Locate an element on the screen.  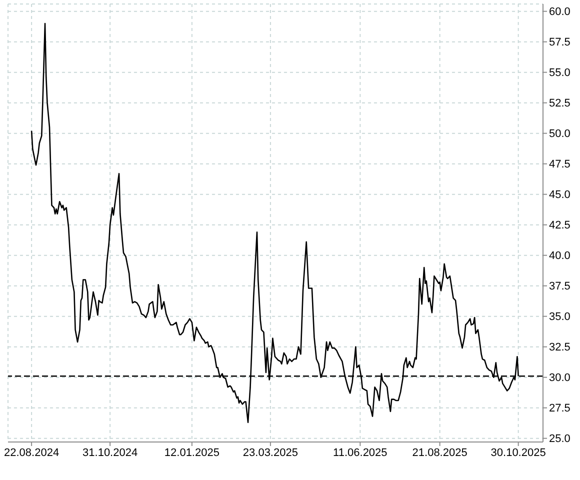
y-tick-label: 32.5 is located at coordinates (559, 348).